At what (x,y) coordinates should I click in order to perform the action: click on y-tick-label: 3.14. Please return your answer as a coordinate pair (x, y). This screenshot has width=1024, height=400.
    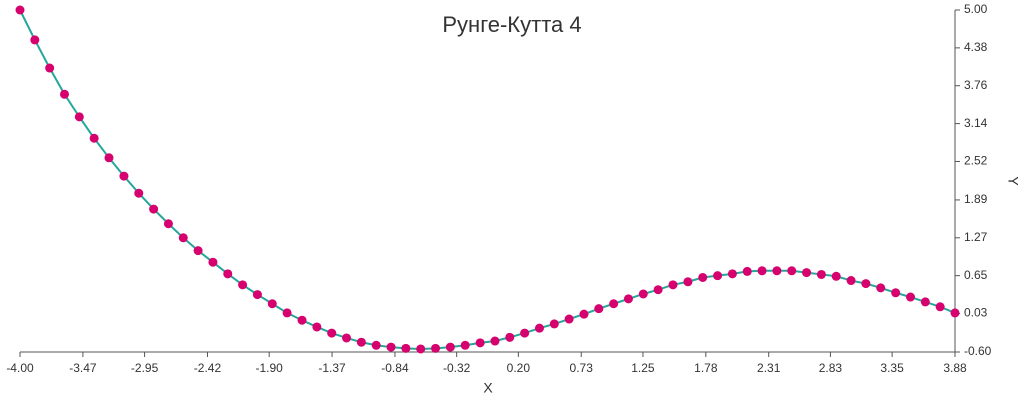
    Looking at the image, I should click on (976, 123).